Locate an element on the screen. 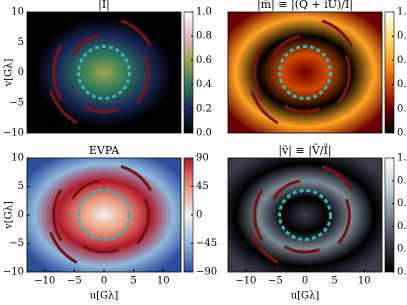  colorbar-tick-label: −45 is located at coordinates (206, 243).